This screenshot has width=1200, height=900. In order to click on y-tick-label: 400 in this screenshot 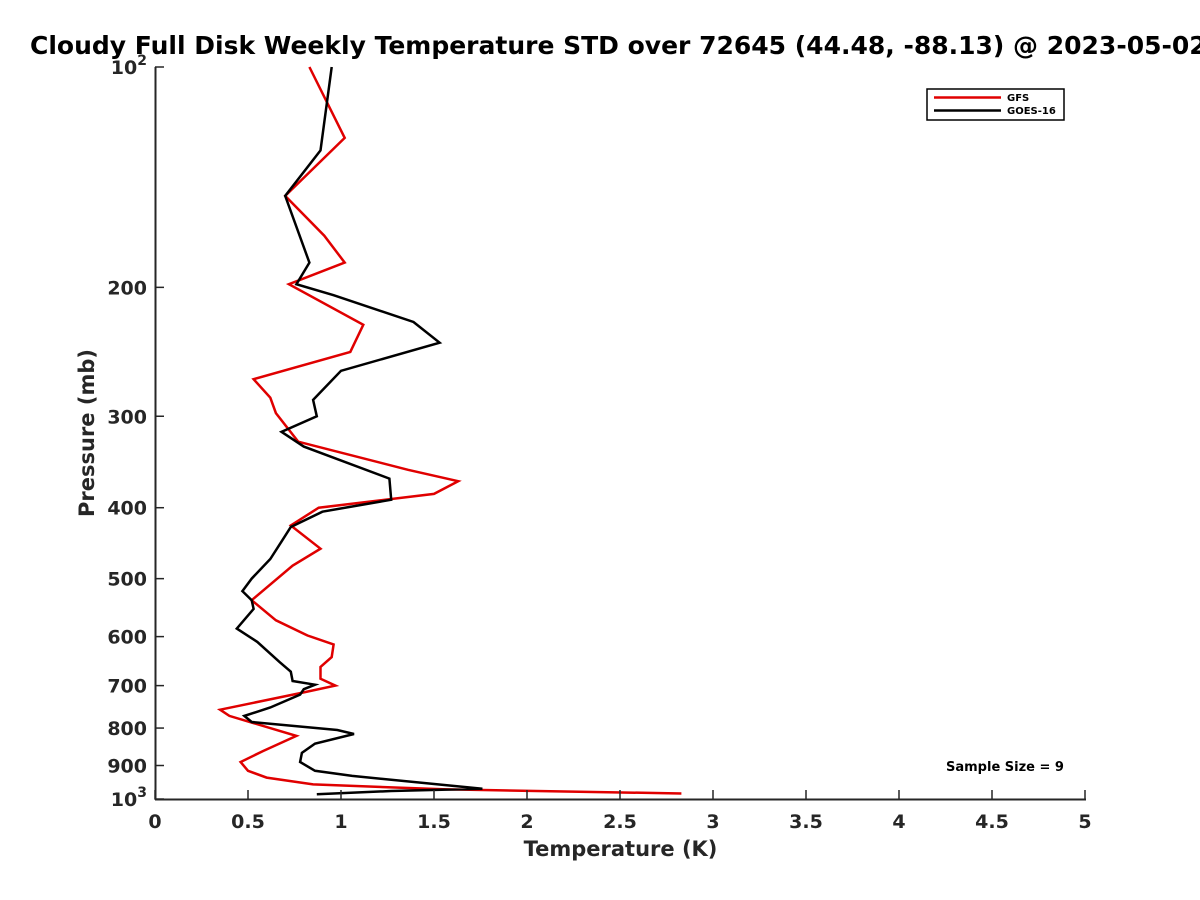, I will do `click(127, 509)`.